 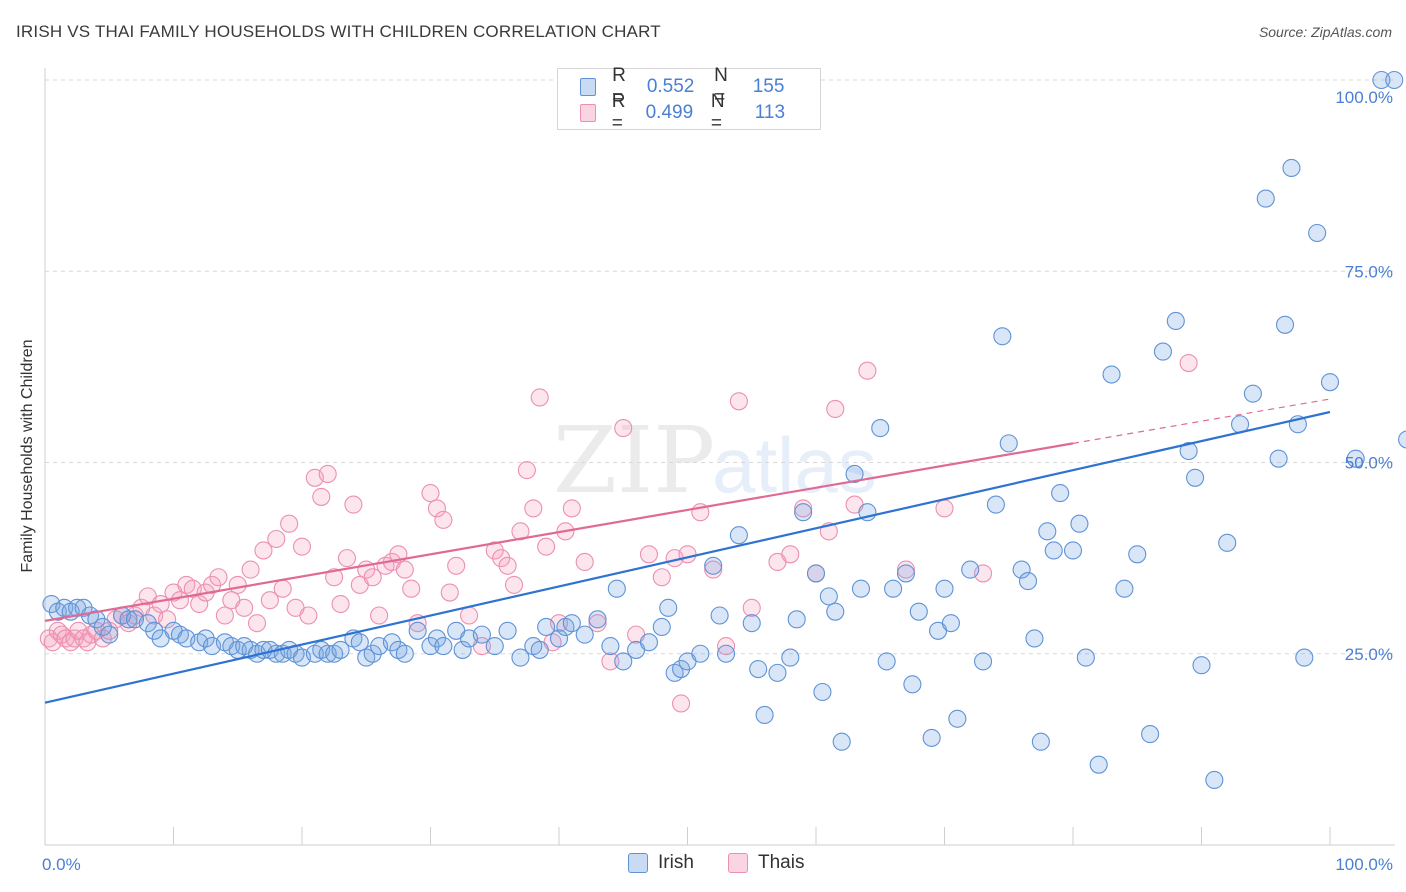 I want to click on thais-trend-line, so click(x=559, y=532).